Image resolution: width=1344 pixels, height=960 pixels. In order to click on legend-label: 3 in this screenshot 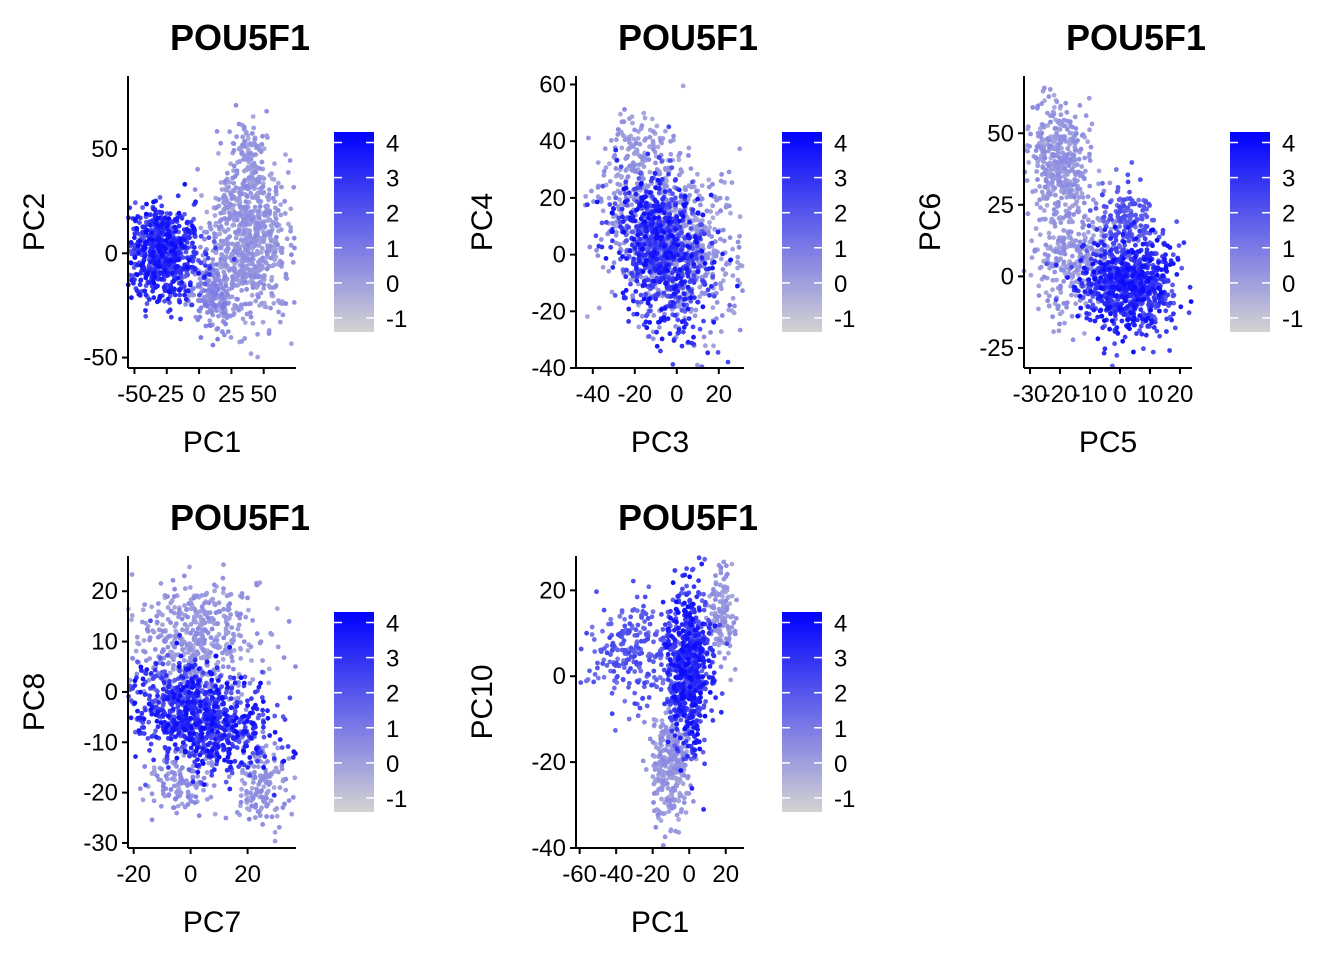, I will do `click(392, 179)`.